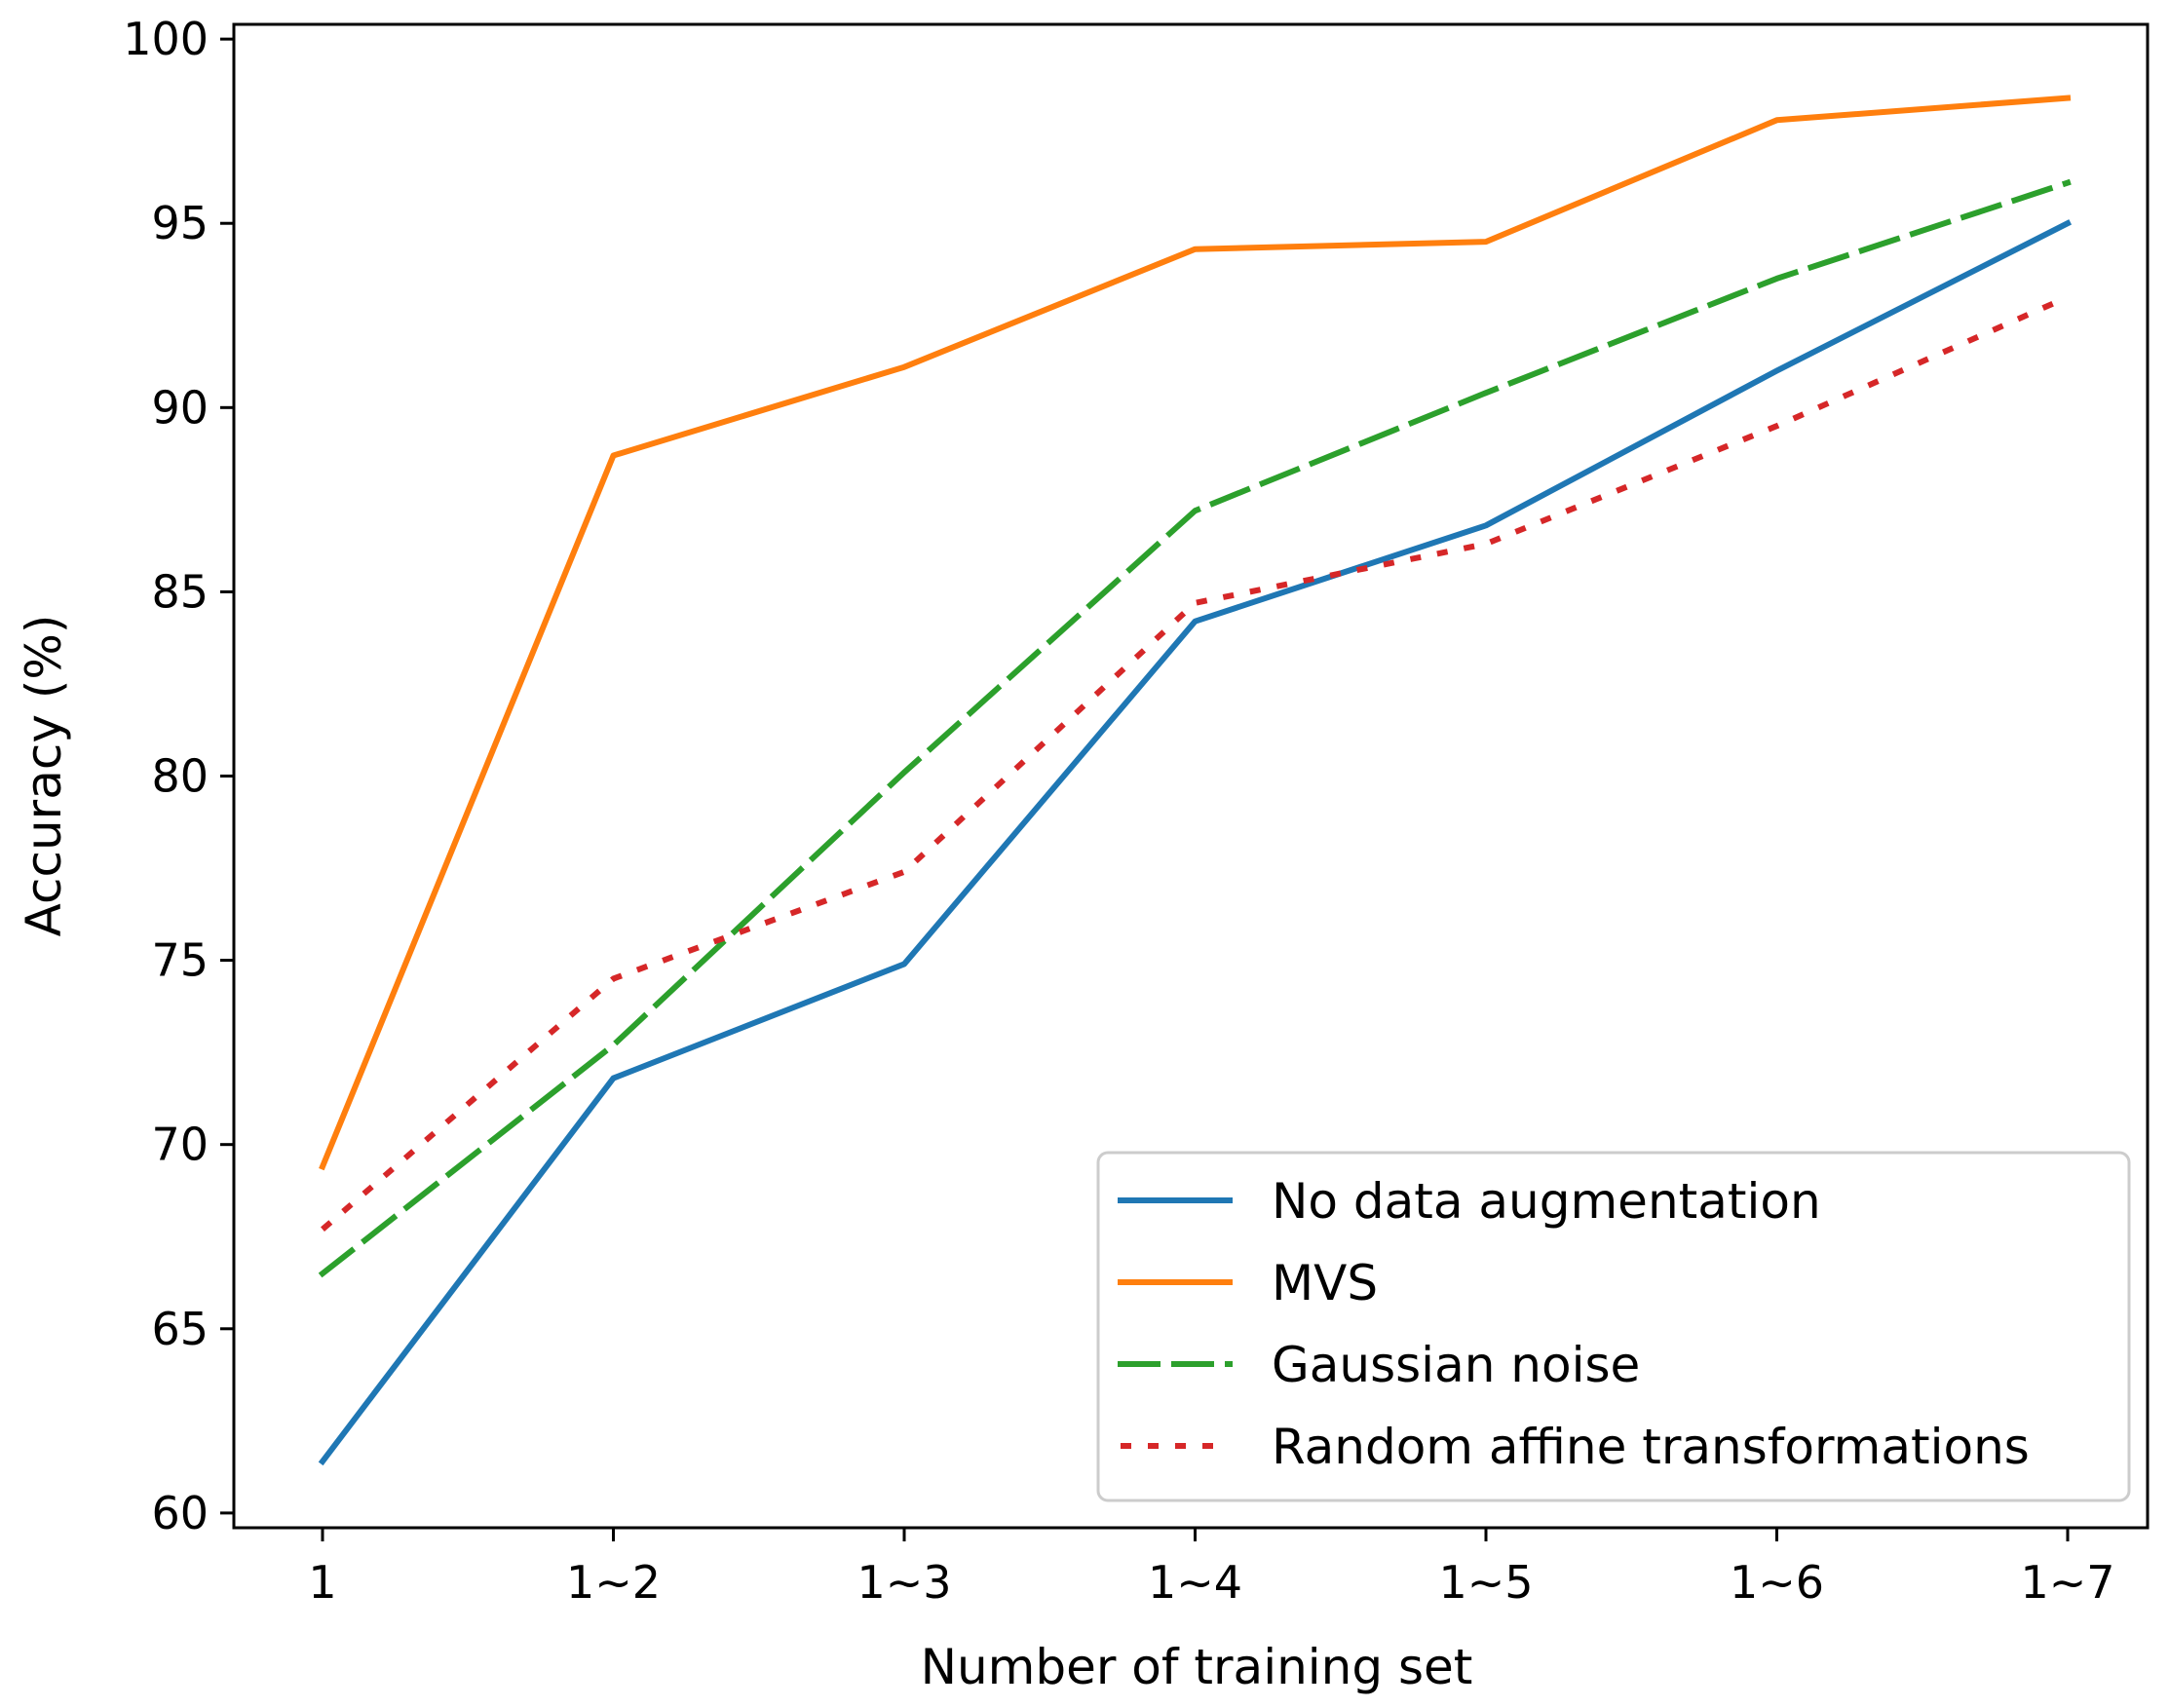 This screenshot has width=2169, height=1708. Describe the element at coordinates (2067, 1583) in the screenshot. I see `x-tick-label: 1~7` at that location.